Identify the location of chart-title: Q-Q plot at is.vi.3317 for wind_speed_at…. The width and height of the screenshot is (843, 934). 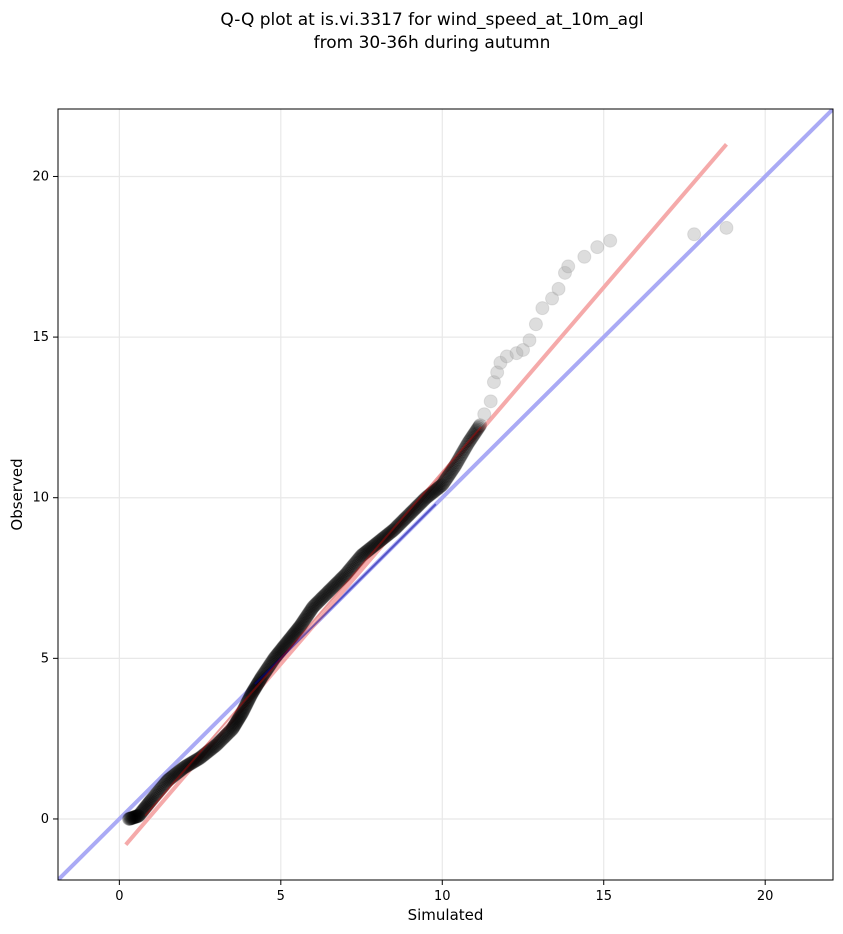
(431, 31).